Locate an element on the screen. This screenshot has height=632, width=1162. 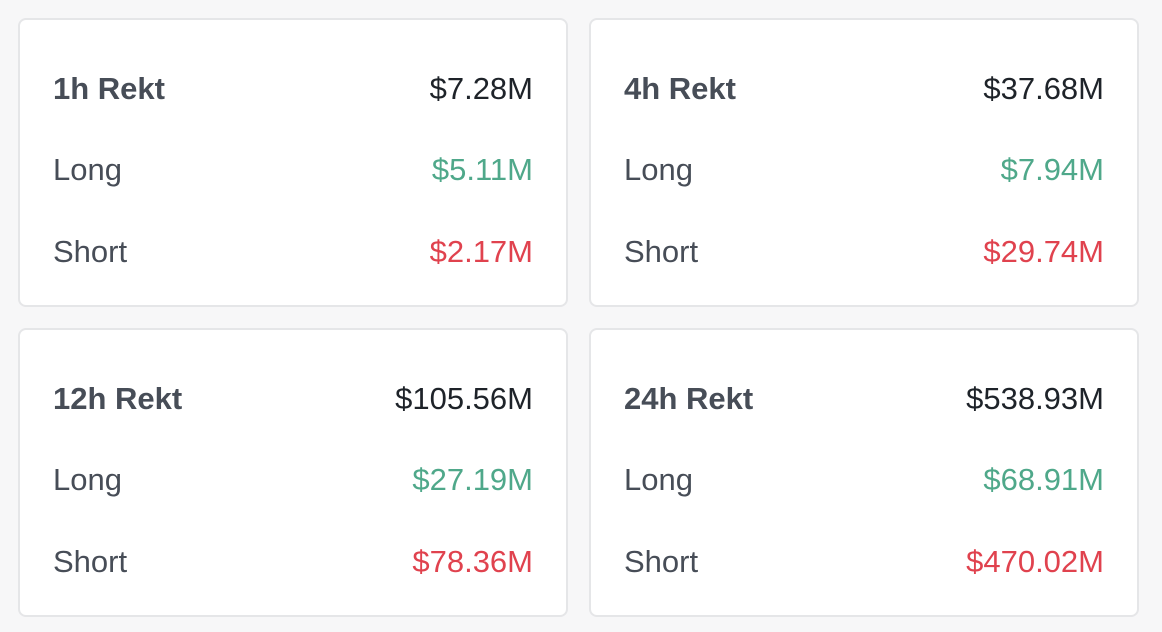
rekt-period-title: 24h Rekt is located at coordinates (689, 398).